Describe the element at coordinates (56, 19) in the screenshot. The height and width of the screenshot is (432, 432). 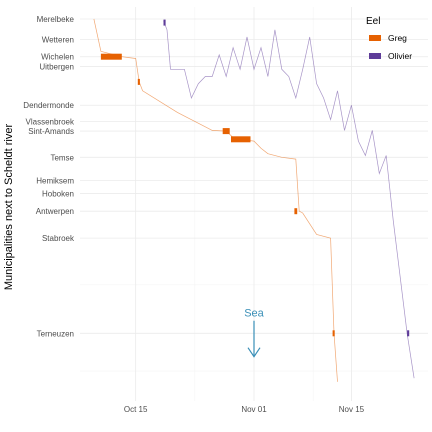
I see `y-tick-label: Merelbeke` at that location.